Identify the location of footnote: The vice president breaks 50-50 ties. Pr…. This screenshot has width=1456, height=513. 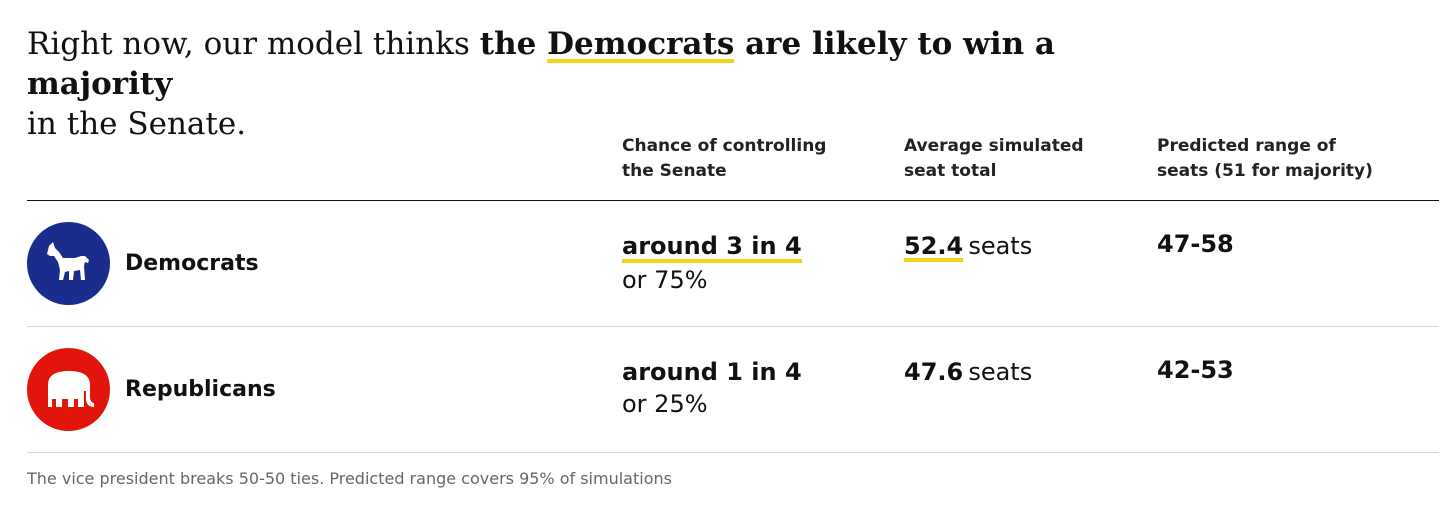
(349, 478).